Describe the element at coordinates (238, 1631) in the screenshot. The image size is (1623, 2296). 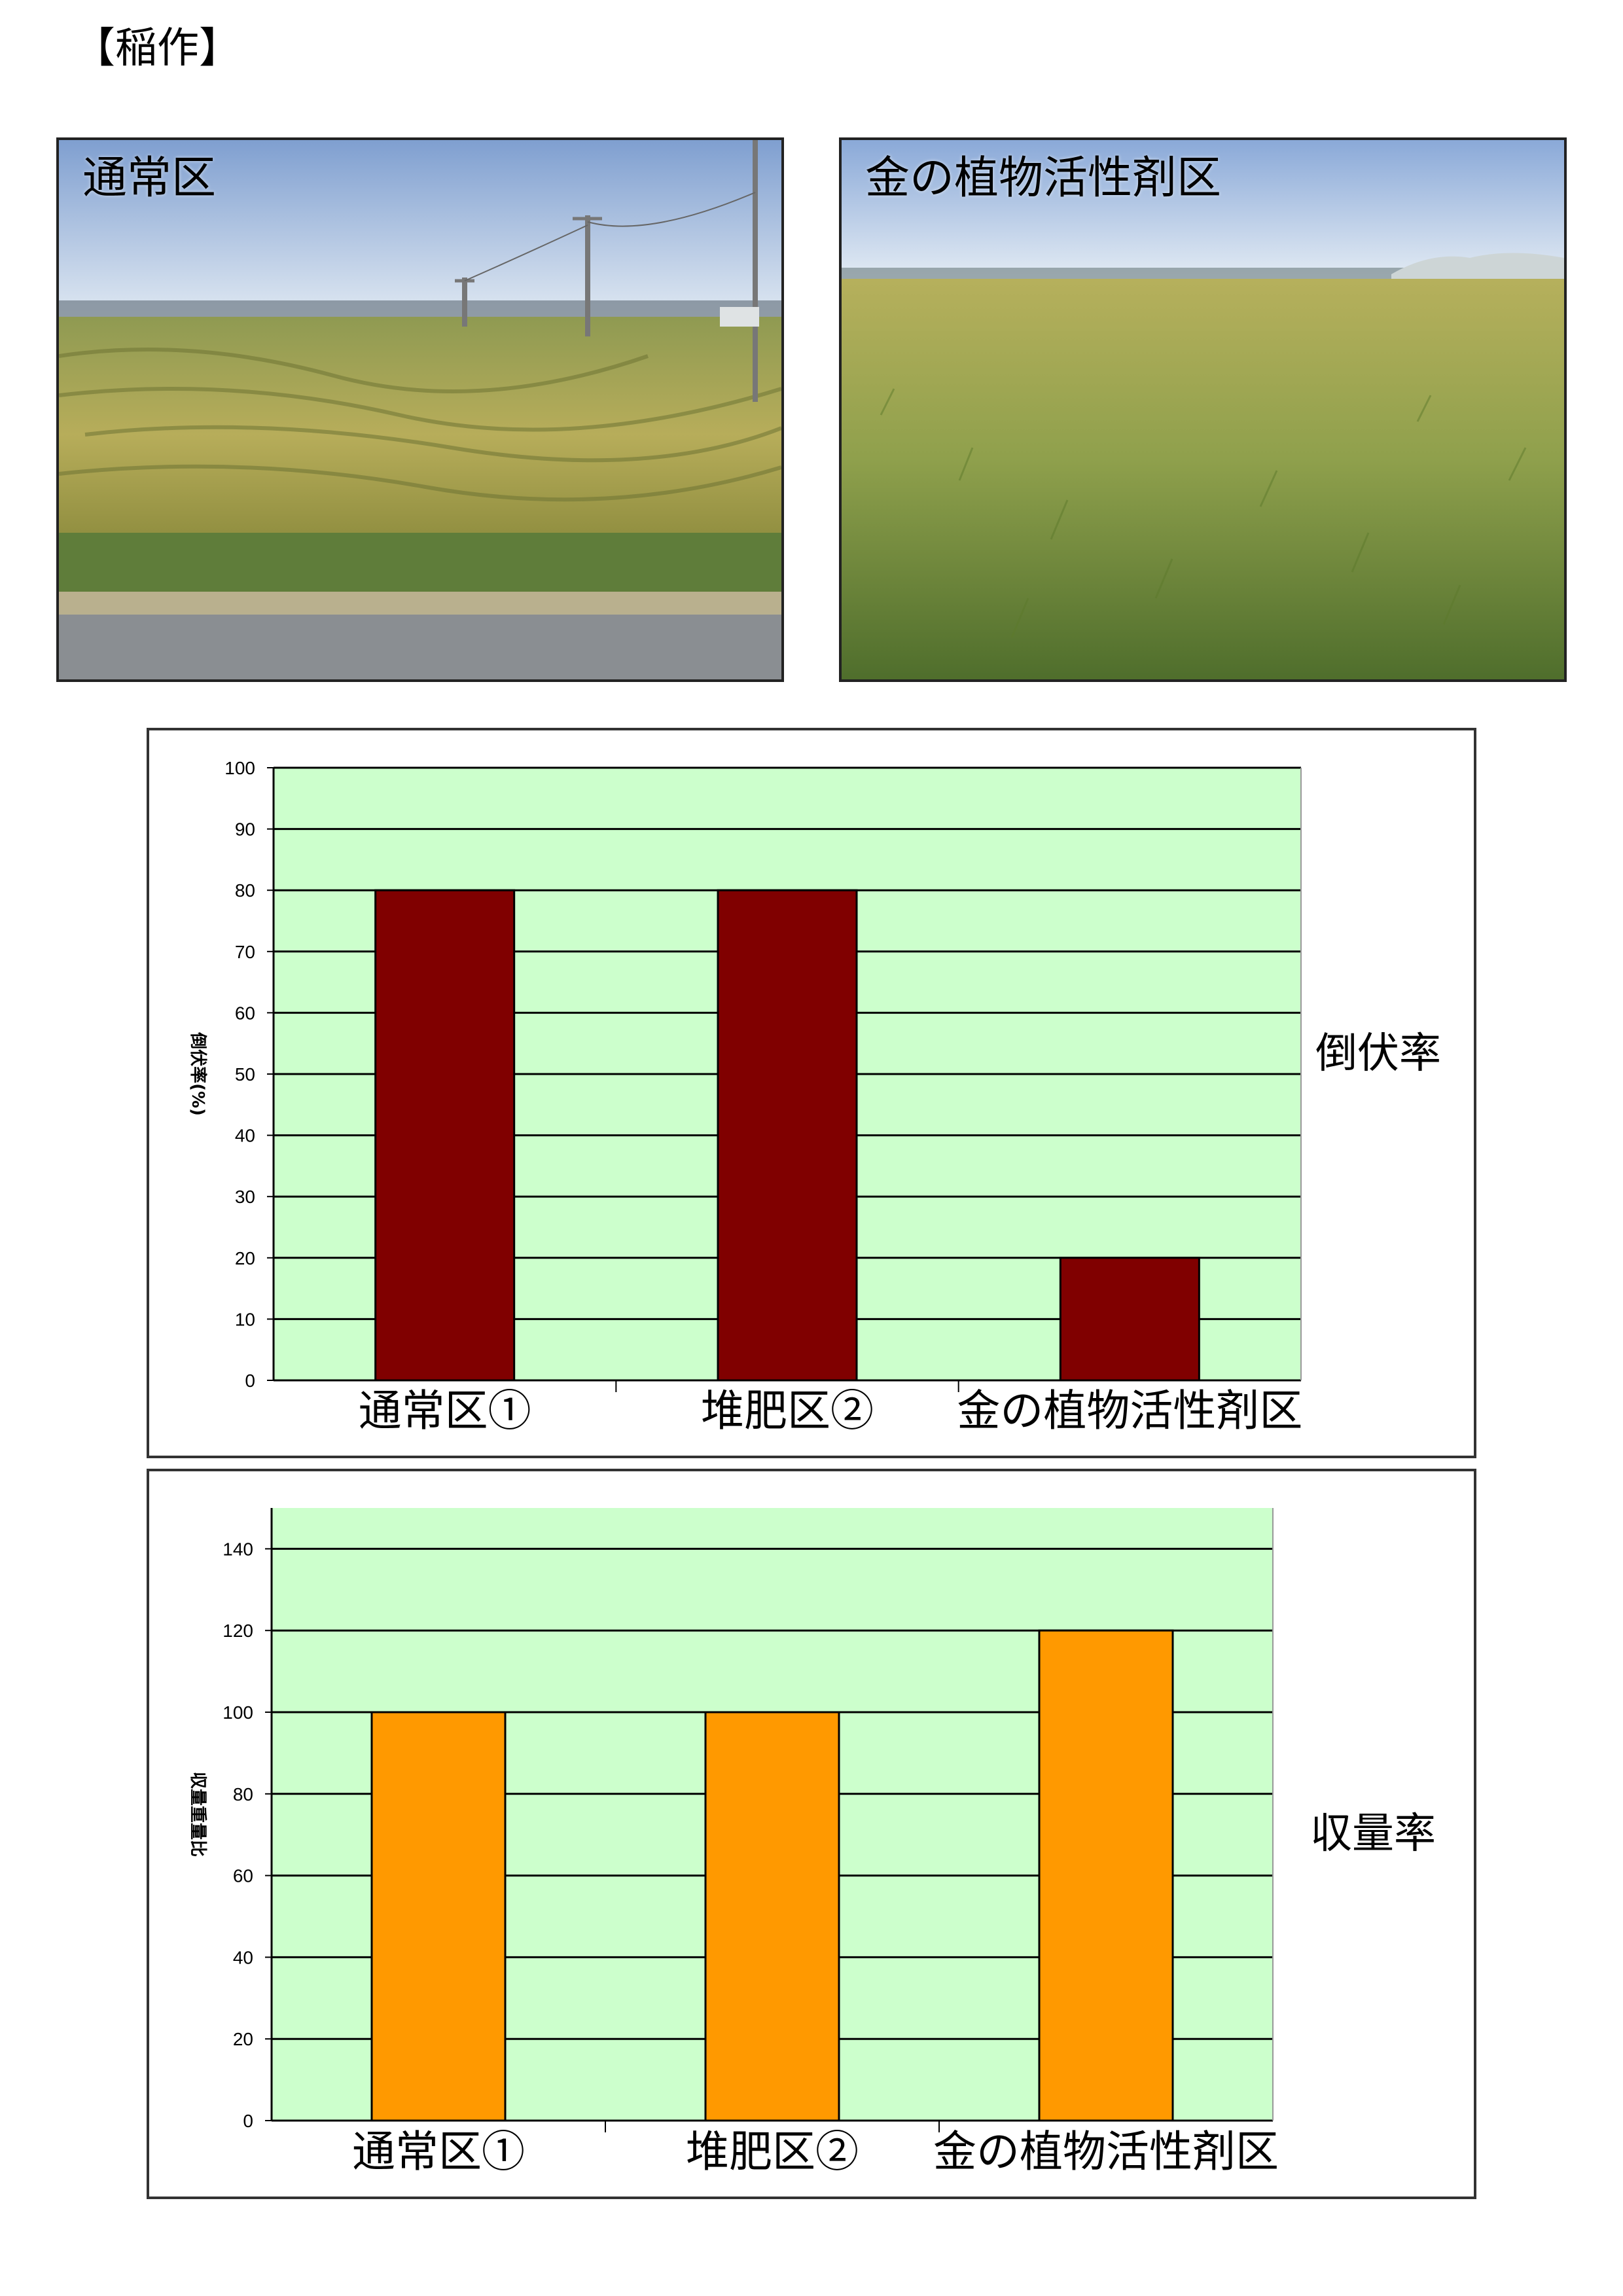
I see `y-tick-label: 120` at that location.